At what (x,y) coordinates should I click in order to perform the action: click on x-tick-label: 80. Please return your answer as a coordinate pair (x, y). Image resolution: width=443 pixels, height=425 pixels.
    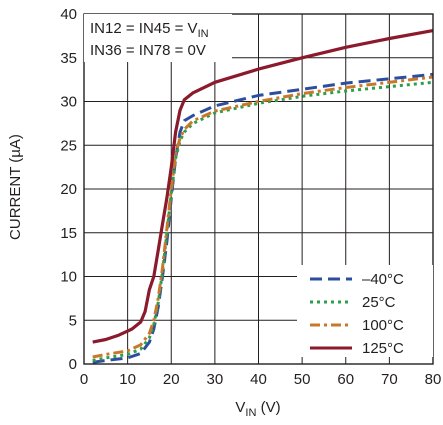
    Looking at the image, I should click on (433, 379).